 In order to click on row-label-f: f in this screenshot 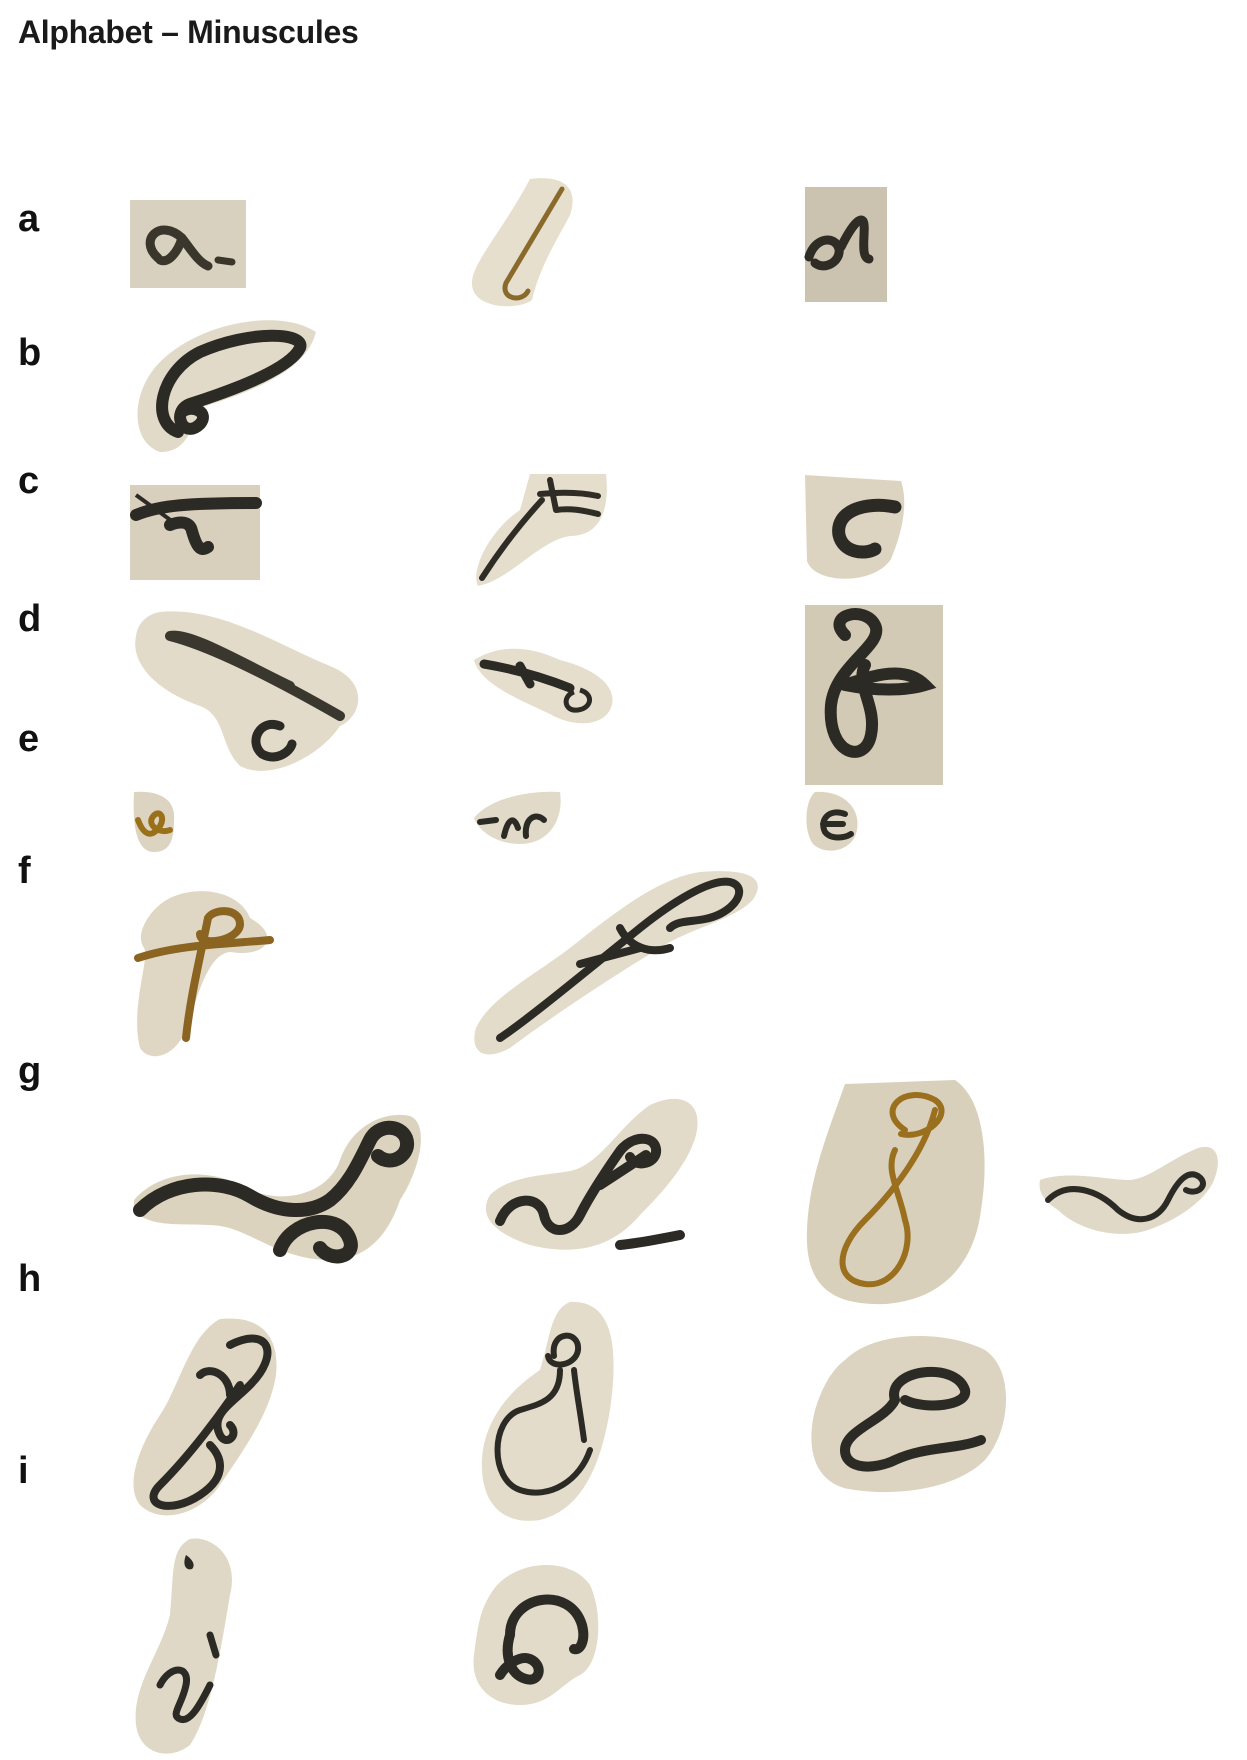, I will do `click(24, 871)`.